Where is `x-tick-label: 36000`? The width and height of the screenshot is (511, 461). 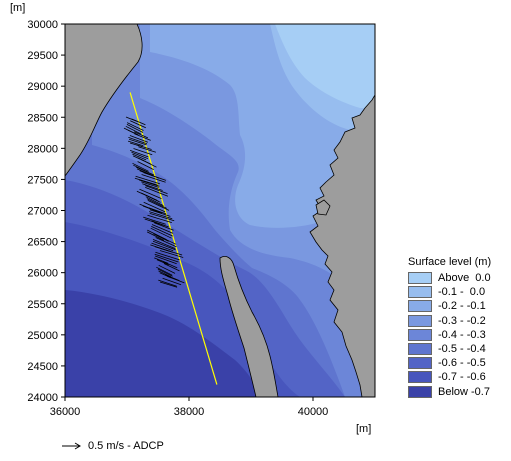 x-tick-label: 36000 is located at coordinates (65, 412).